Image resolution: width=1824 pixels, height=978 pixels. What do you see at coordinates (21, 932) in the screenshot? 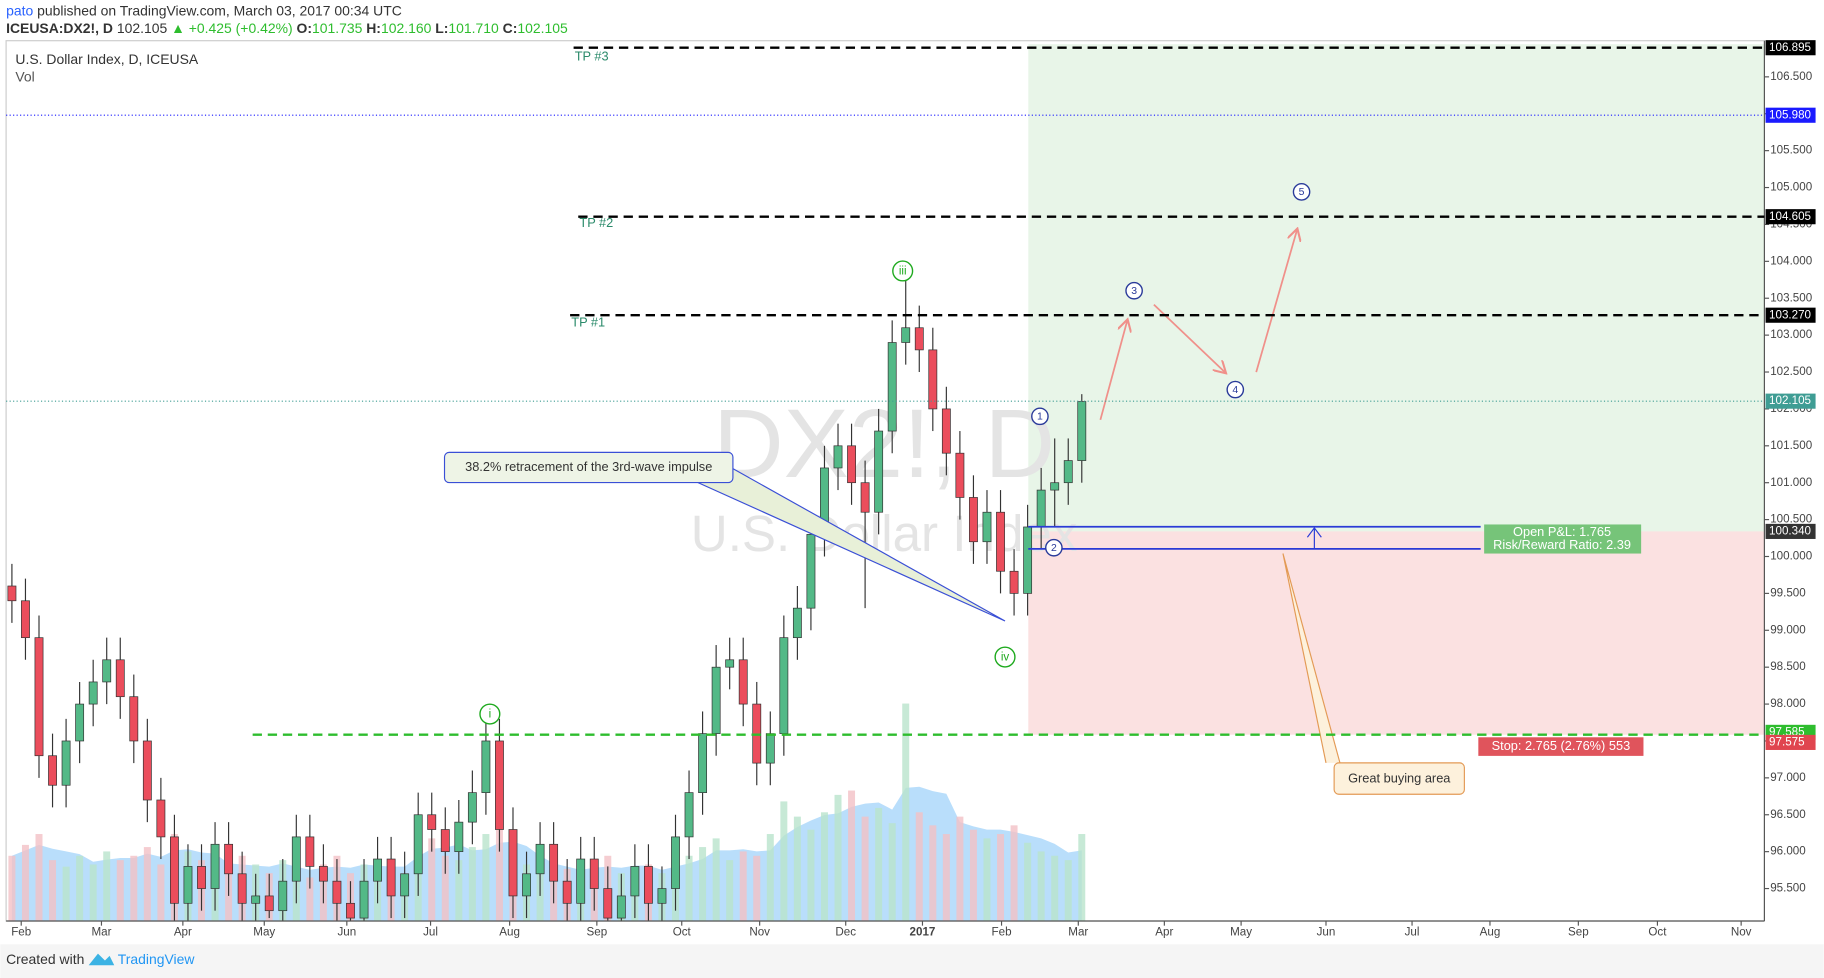
I see `x-tick-label: Feb` at bounding box center [21, 932].